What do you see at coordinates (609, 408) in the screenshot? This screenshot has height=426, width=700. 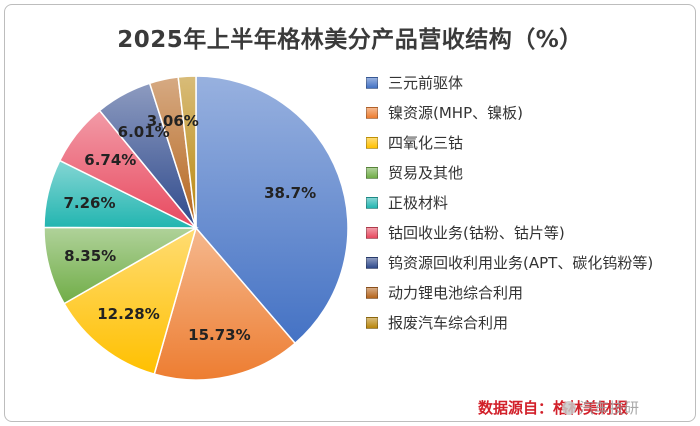 I see `watermark-text: 汽车技研` at bounding box center [609, 408].